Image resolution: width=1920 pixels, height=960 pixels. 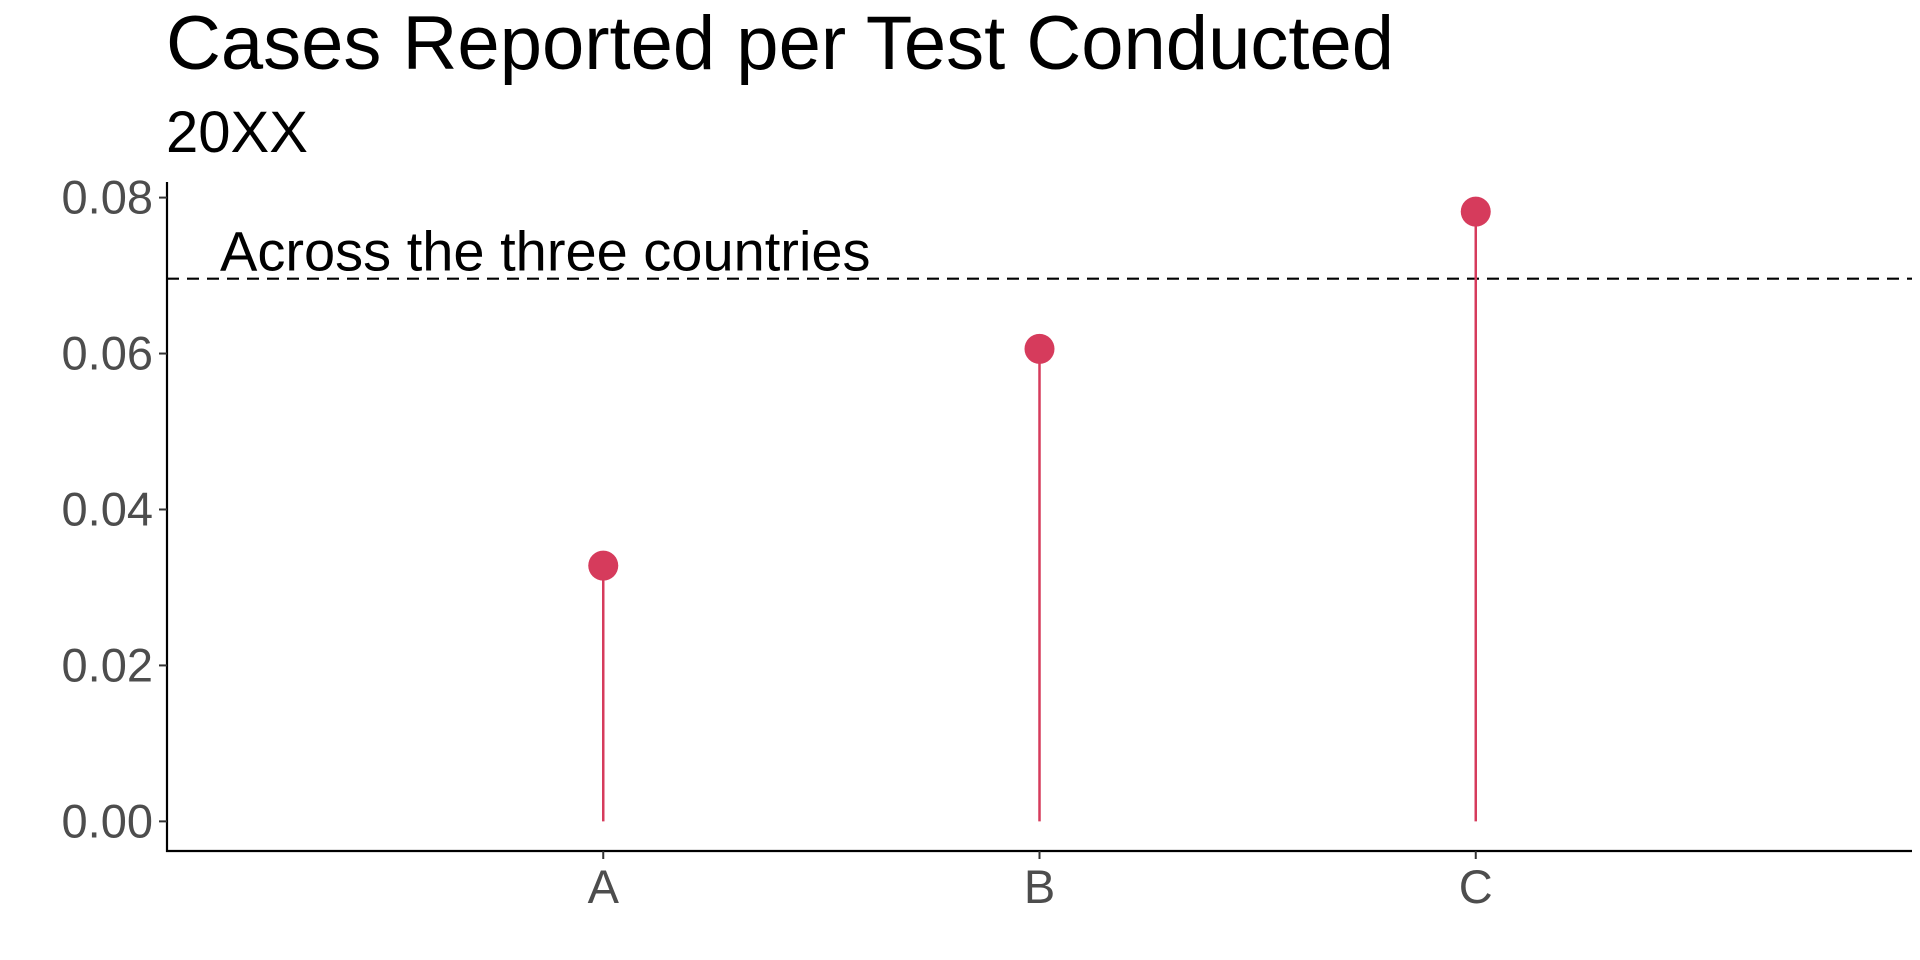 What do you see at coordinates (1476, 886) in the screenshot?
I see `x-tick-label: C` at bounding box center [1476, 886].